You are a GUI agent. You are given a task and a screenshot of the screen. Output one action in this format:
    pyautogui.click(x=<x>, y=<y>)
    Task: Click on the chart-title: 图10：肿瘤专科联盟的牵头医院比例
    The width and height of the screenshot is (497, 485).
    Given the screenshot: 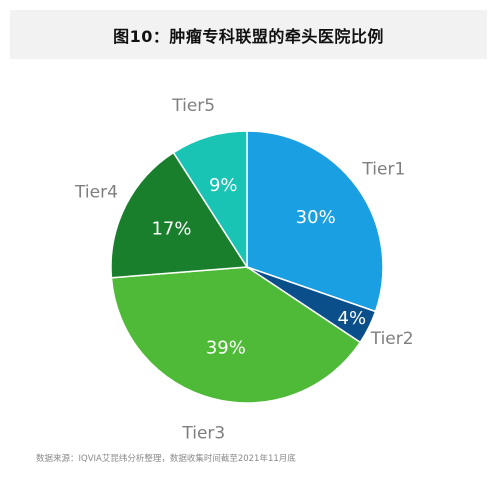 What is the action you would take?
    pyautogui.click(x=248, y=36)
    